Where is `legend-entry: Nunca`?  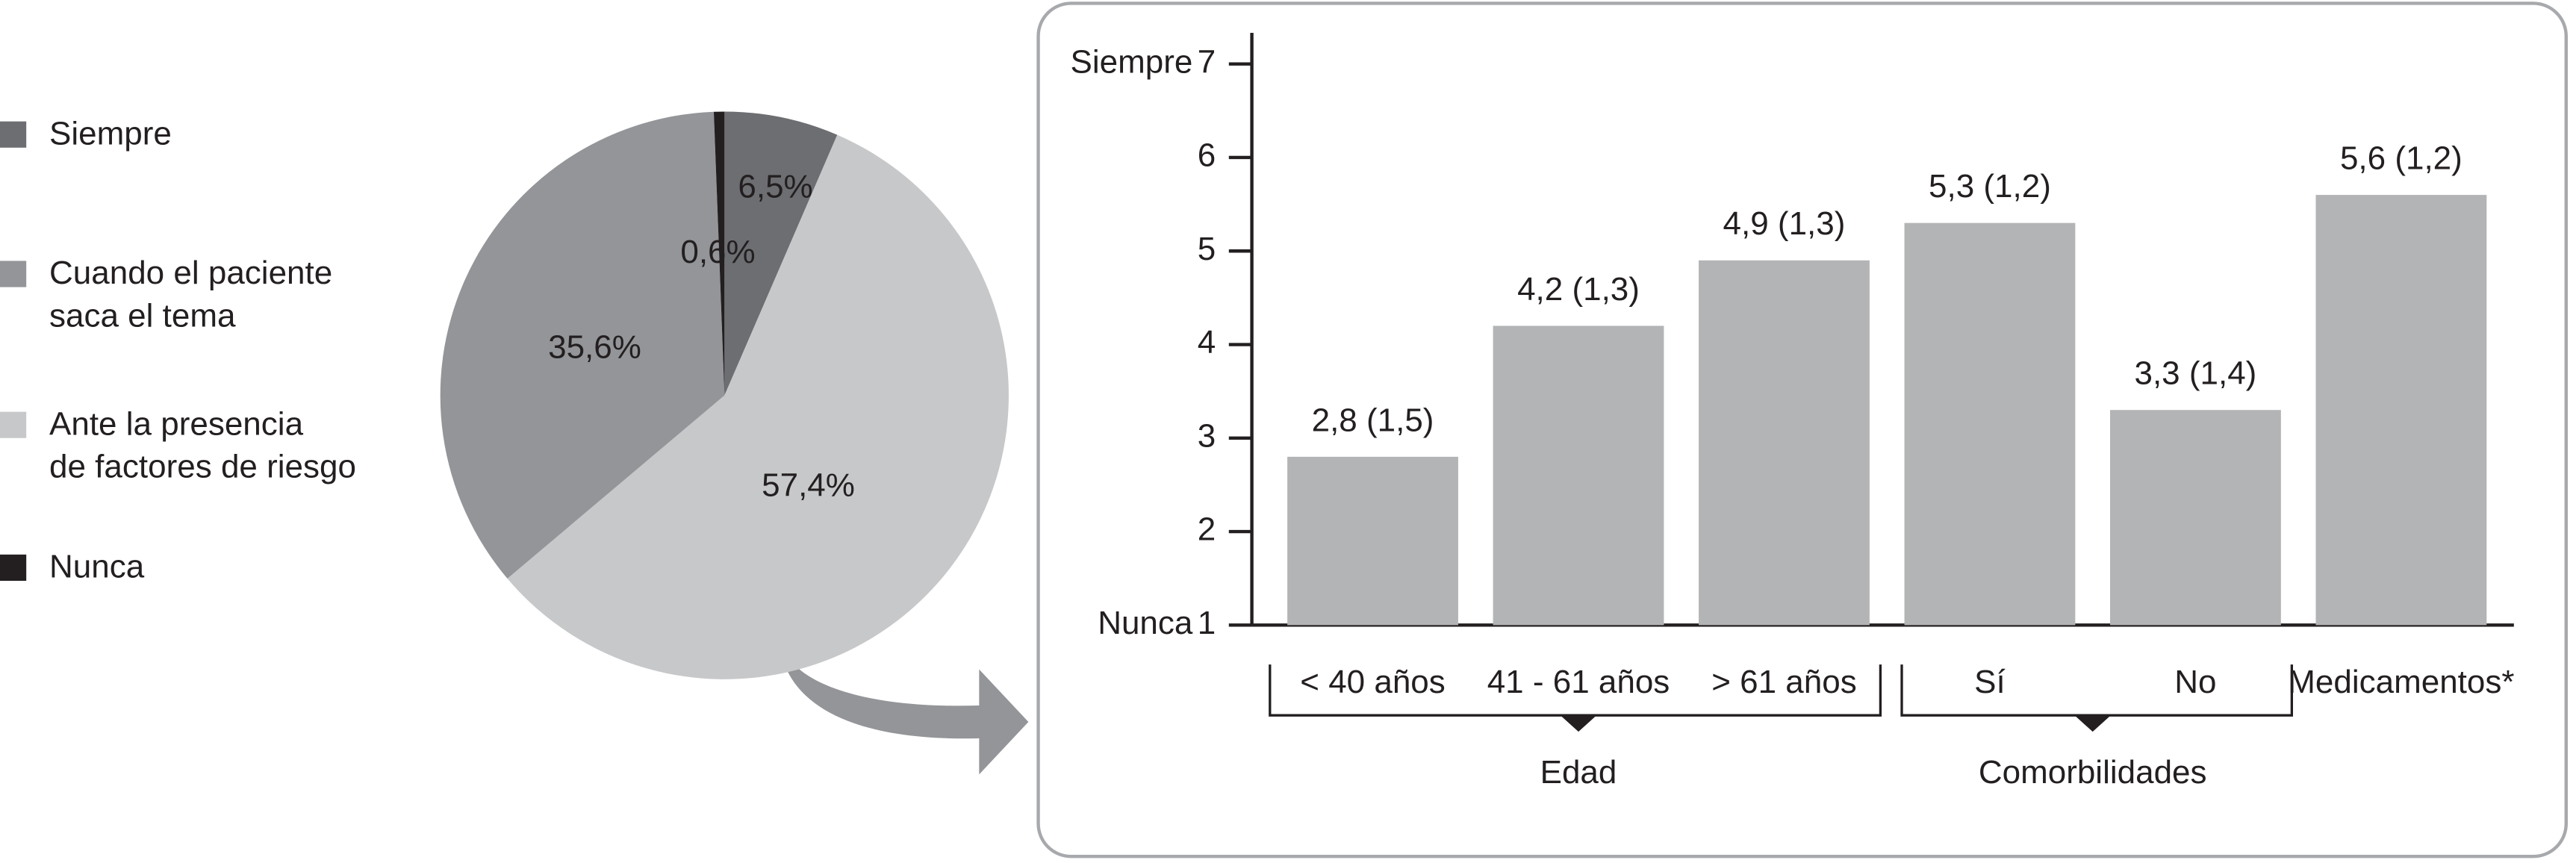 legend-entry: Nunca is located at coordinates (97, 567).